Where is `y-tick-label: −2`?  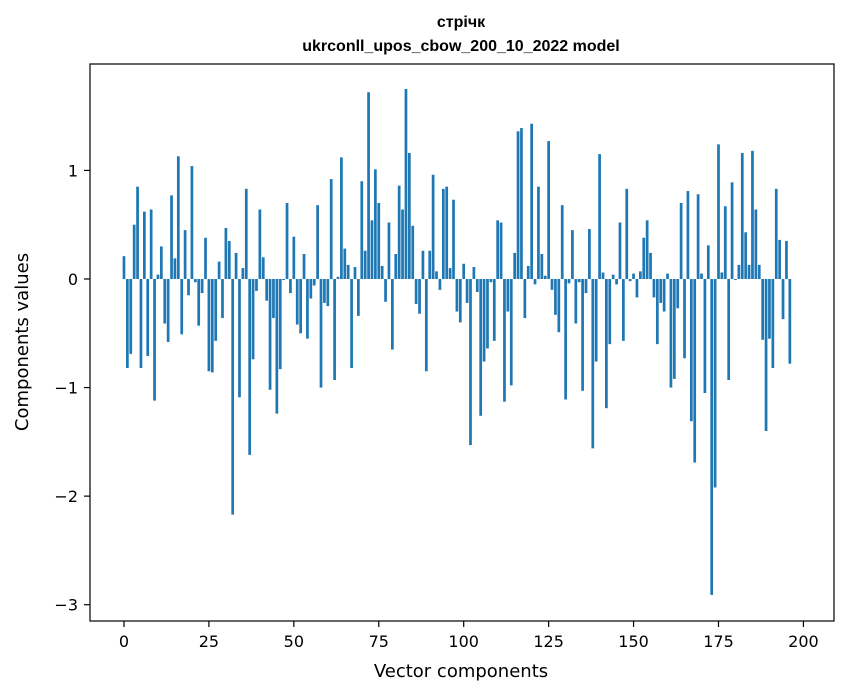
y-tick-label: −2 is located at coordinates (66, 496).